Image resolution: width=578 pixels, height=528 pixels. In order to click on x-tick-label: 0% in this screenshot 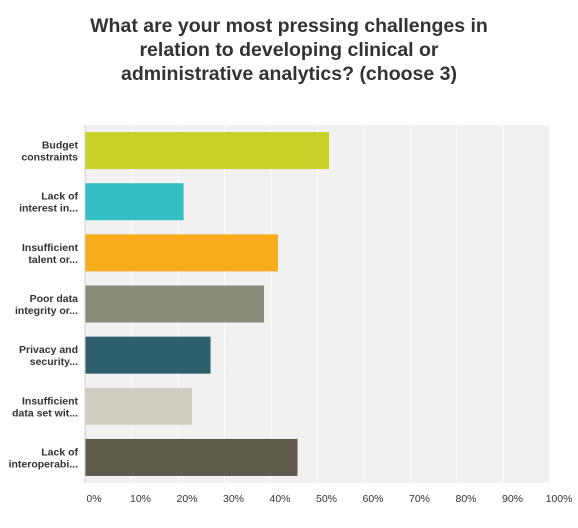, I will do `click(93, 499)`.